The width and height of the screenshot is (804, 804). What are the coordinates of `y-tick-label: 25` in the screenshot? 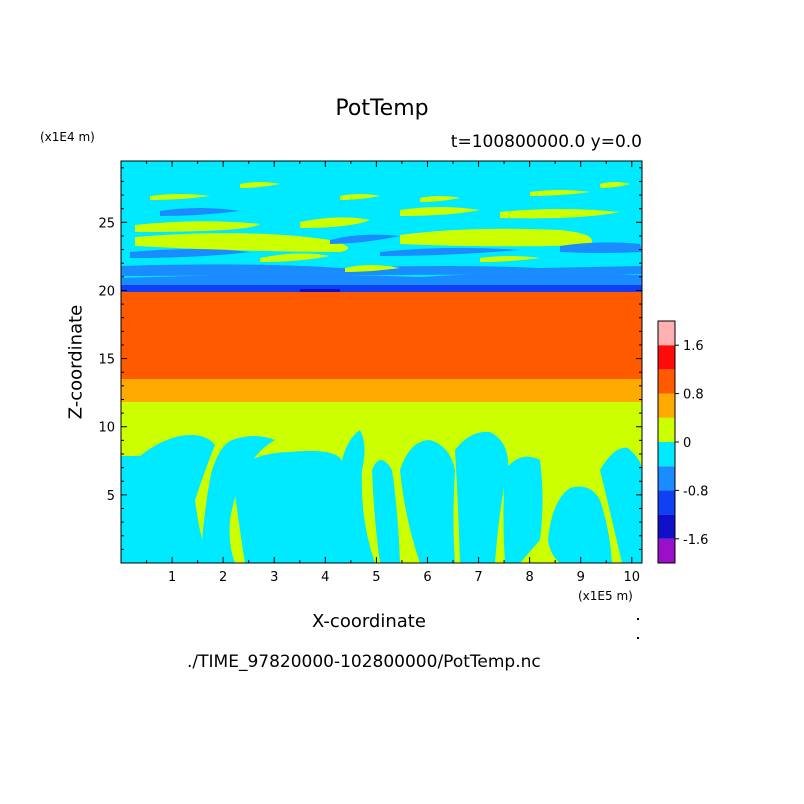 It's located at (106, 223).